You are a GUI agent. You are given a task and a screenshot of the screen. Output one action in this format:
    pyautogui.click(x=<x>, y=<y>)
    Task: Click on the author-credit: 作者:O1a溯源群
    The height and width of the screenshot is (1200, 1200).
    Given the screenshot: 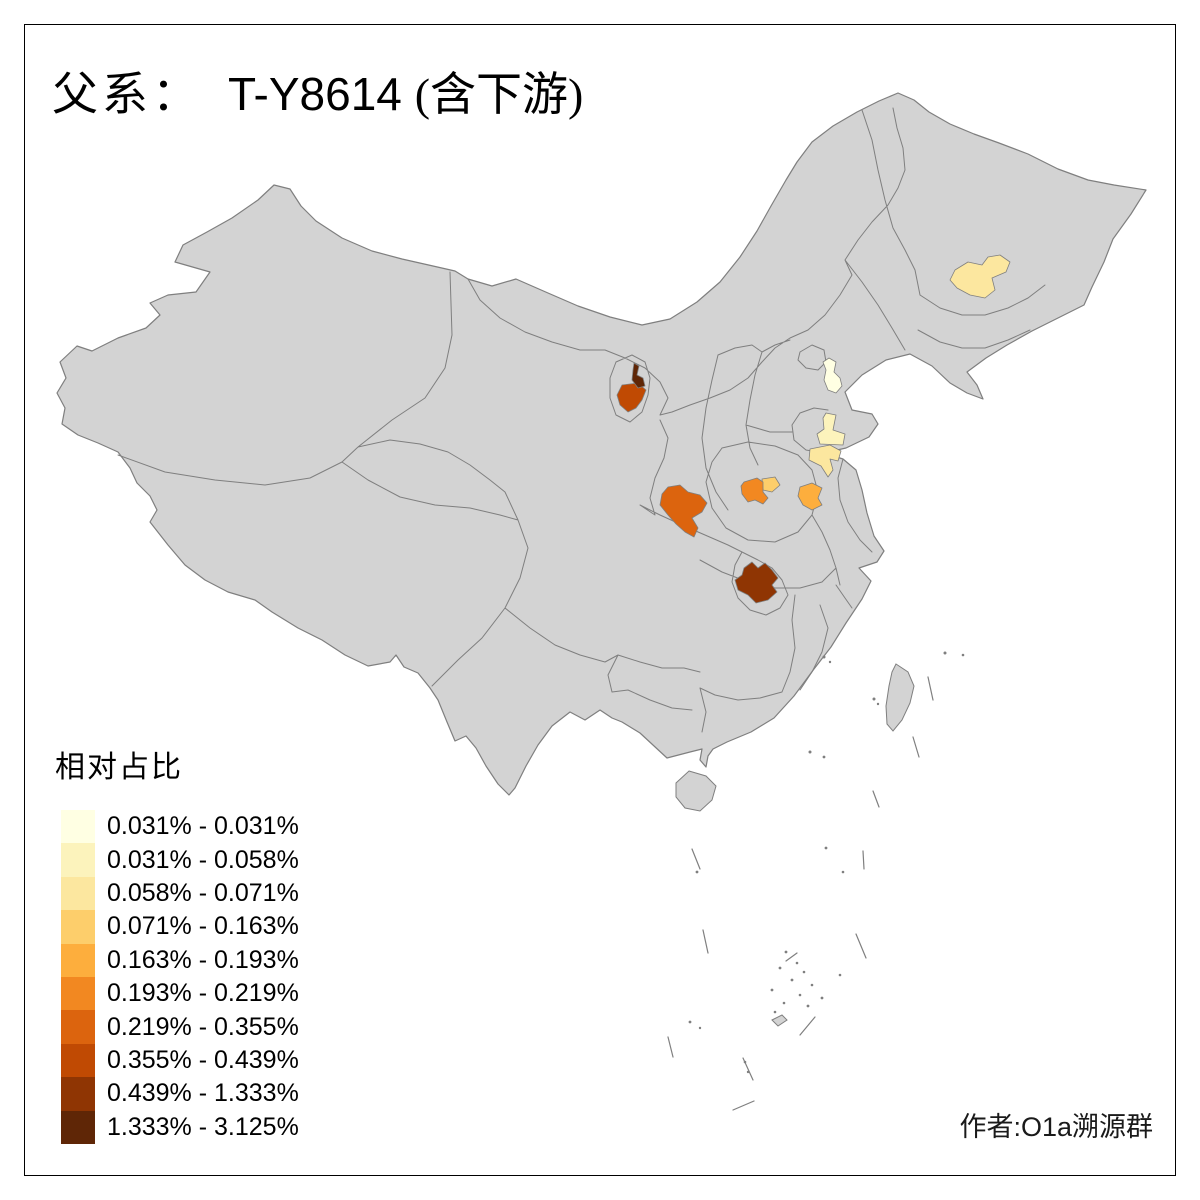 What is the action you would take?
    pyautogui.click(x=1056, y=1127)
    